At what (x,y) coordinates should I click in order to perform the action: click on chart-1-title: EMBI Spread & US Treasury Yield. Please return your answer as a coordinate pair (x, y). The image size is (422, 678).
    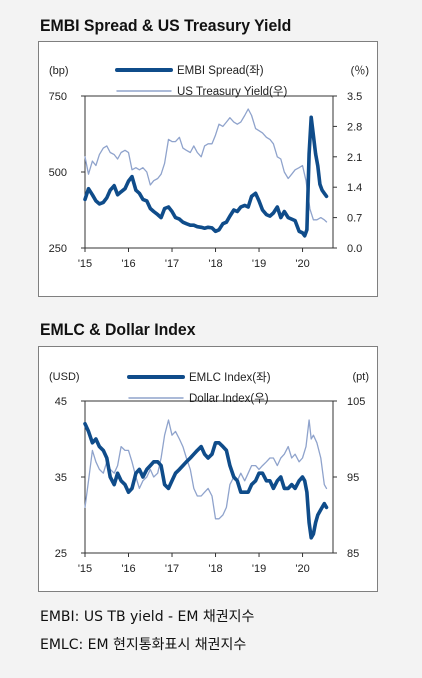
    Looking at the image, I should click on (166, 25).